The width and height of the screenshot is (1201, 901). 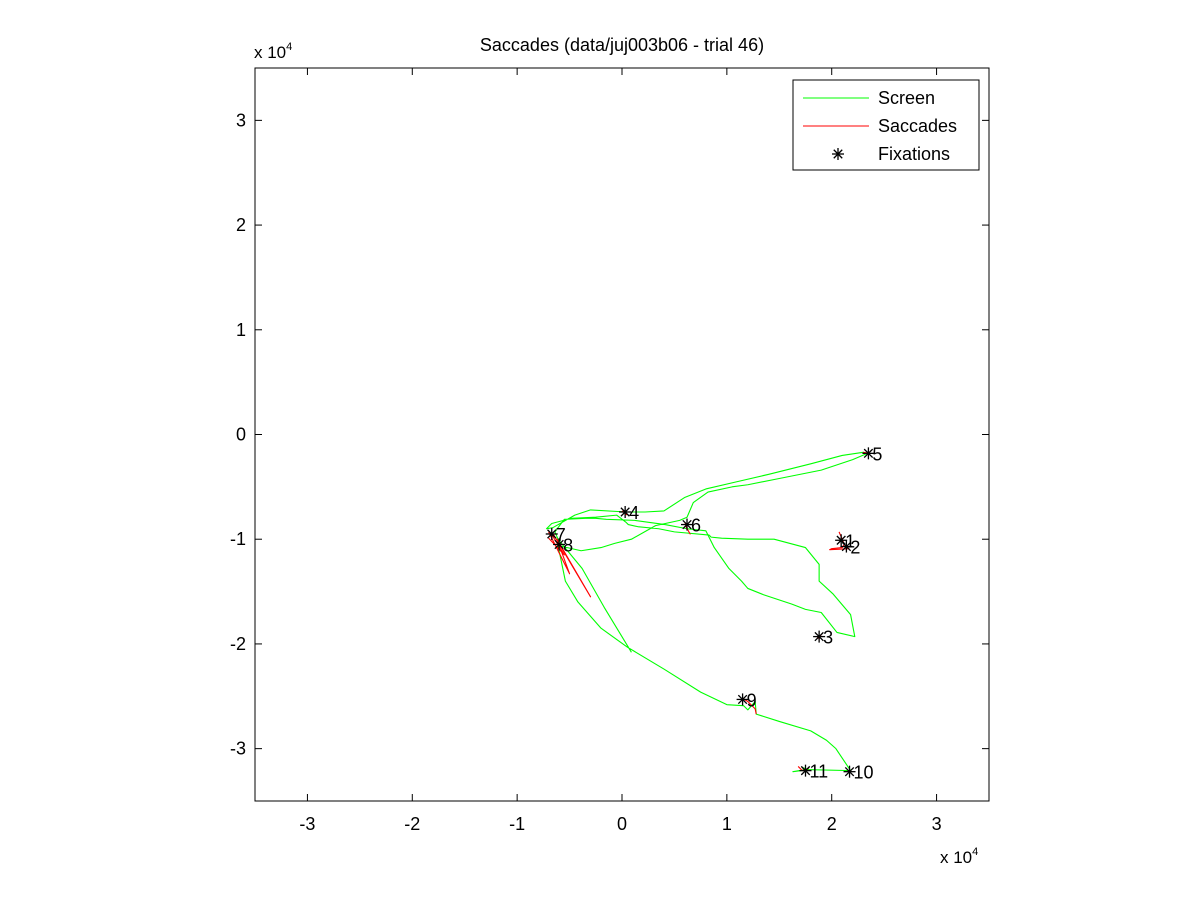 I want to click on legend-label-fixations: Fixations, so click(x=914, y=154).